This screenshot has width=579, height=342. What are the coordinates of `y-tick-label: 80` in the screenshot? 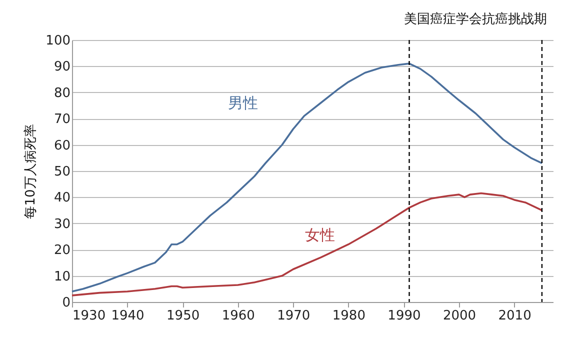 It's located at (62, 93).